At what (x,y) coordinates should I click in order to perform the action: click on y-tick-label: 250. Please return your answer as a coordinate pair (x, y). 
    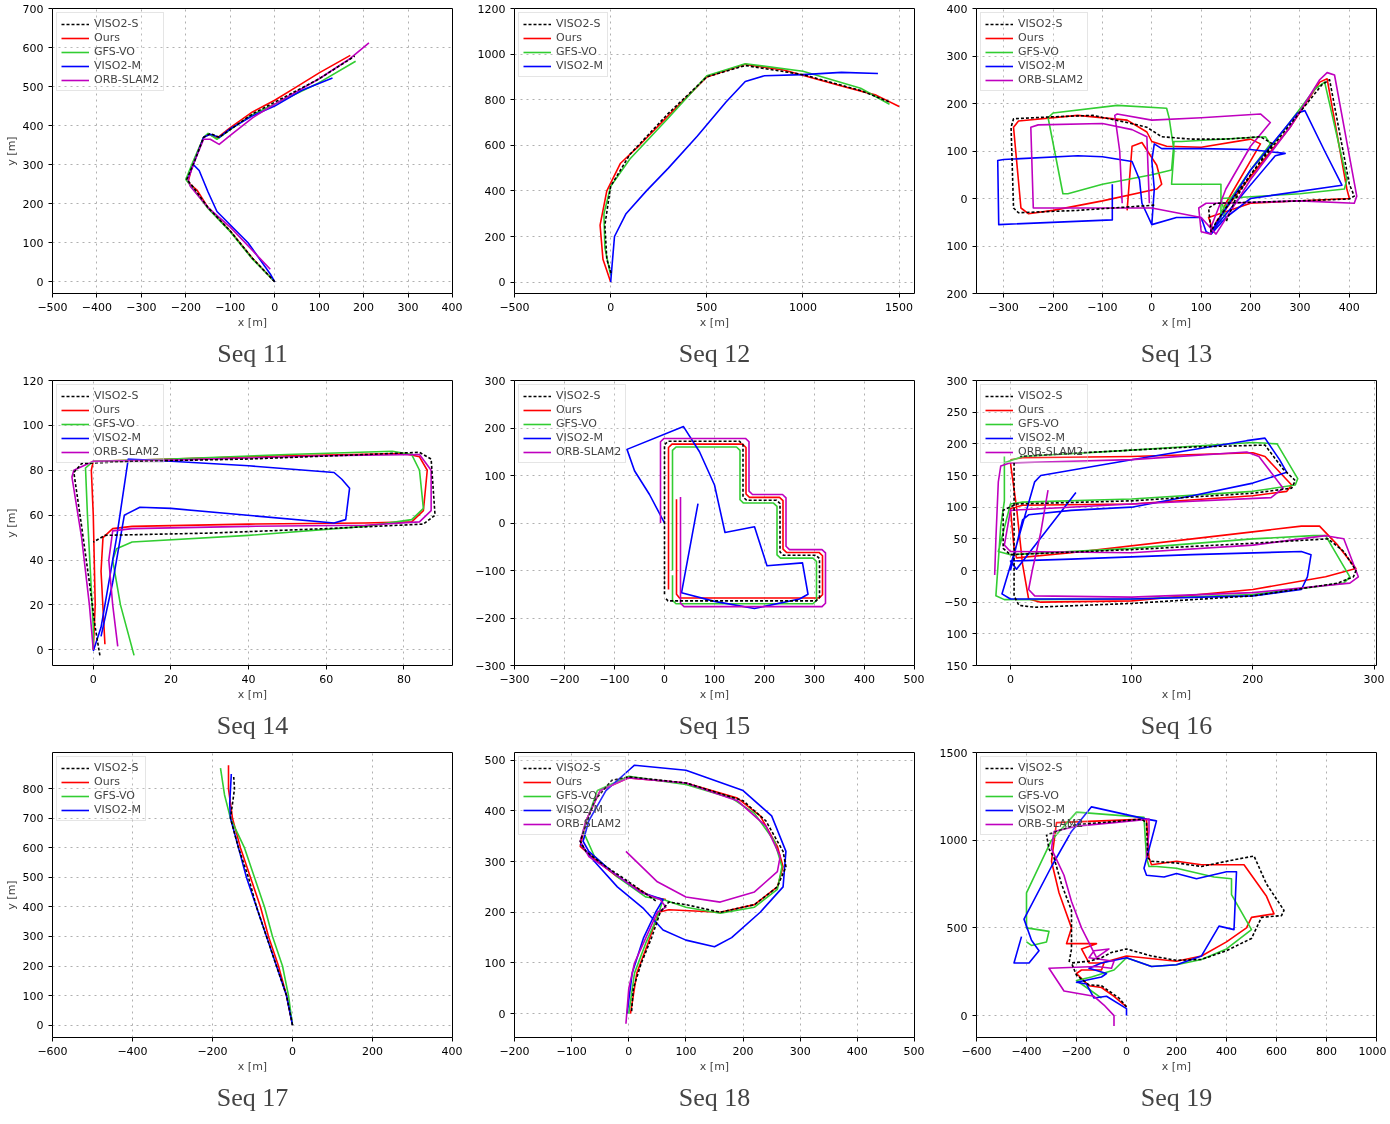
    Looking at the image, I should click on (957, 413).